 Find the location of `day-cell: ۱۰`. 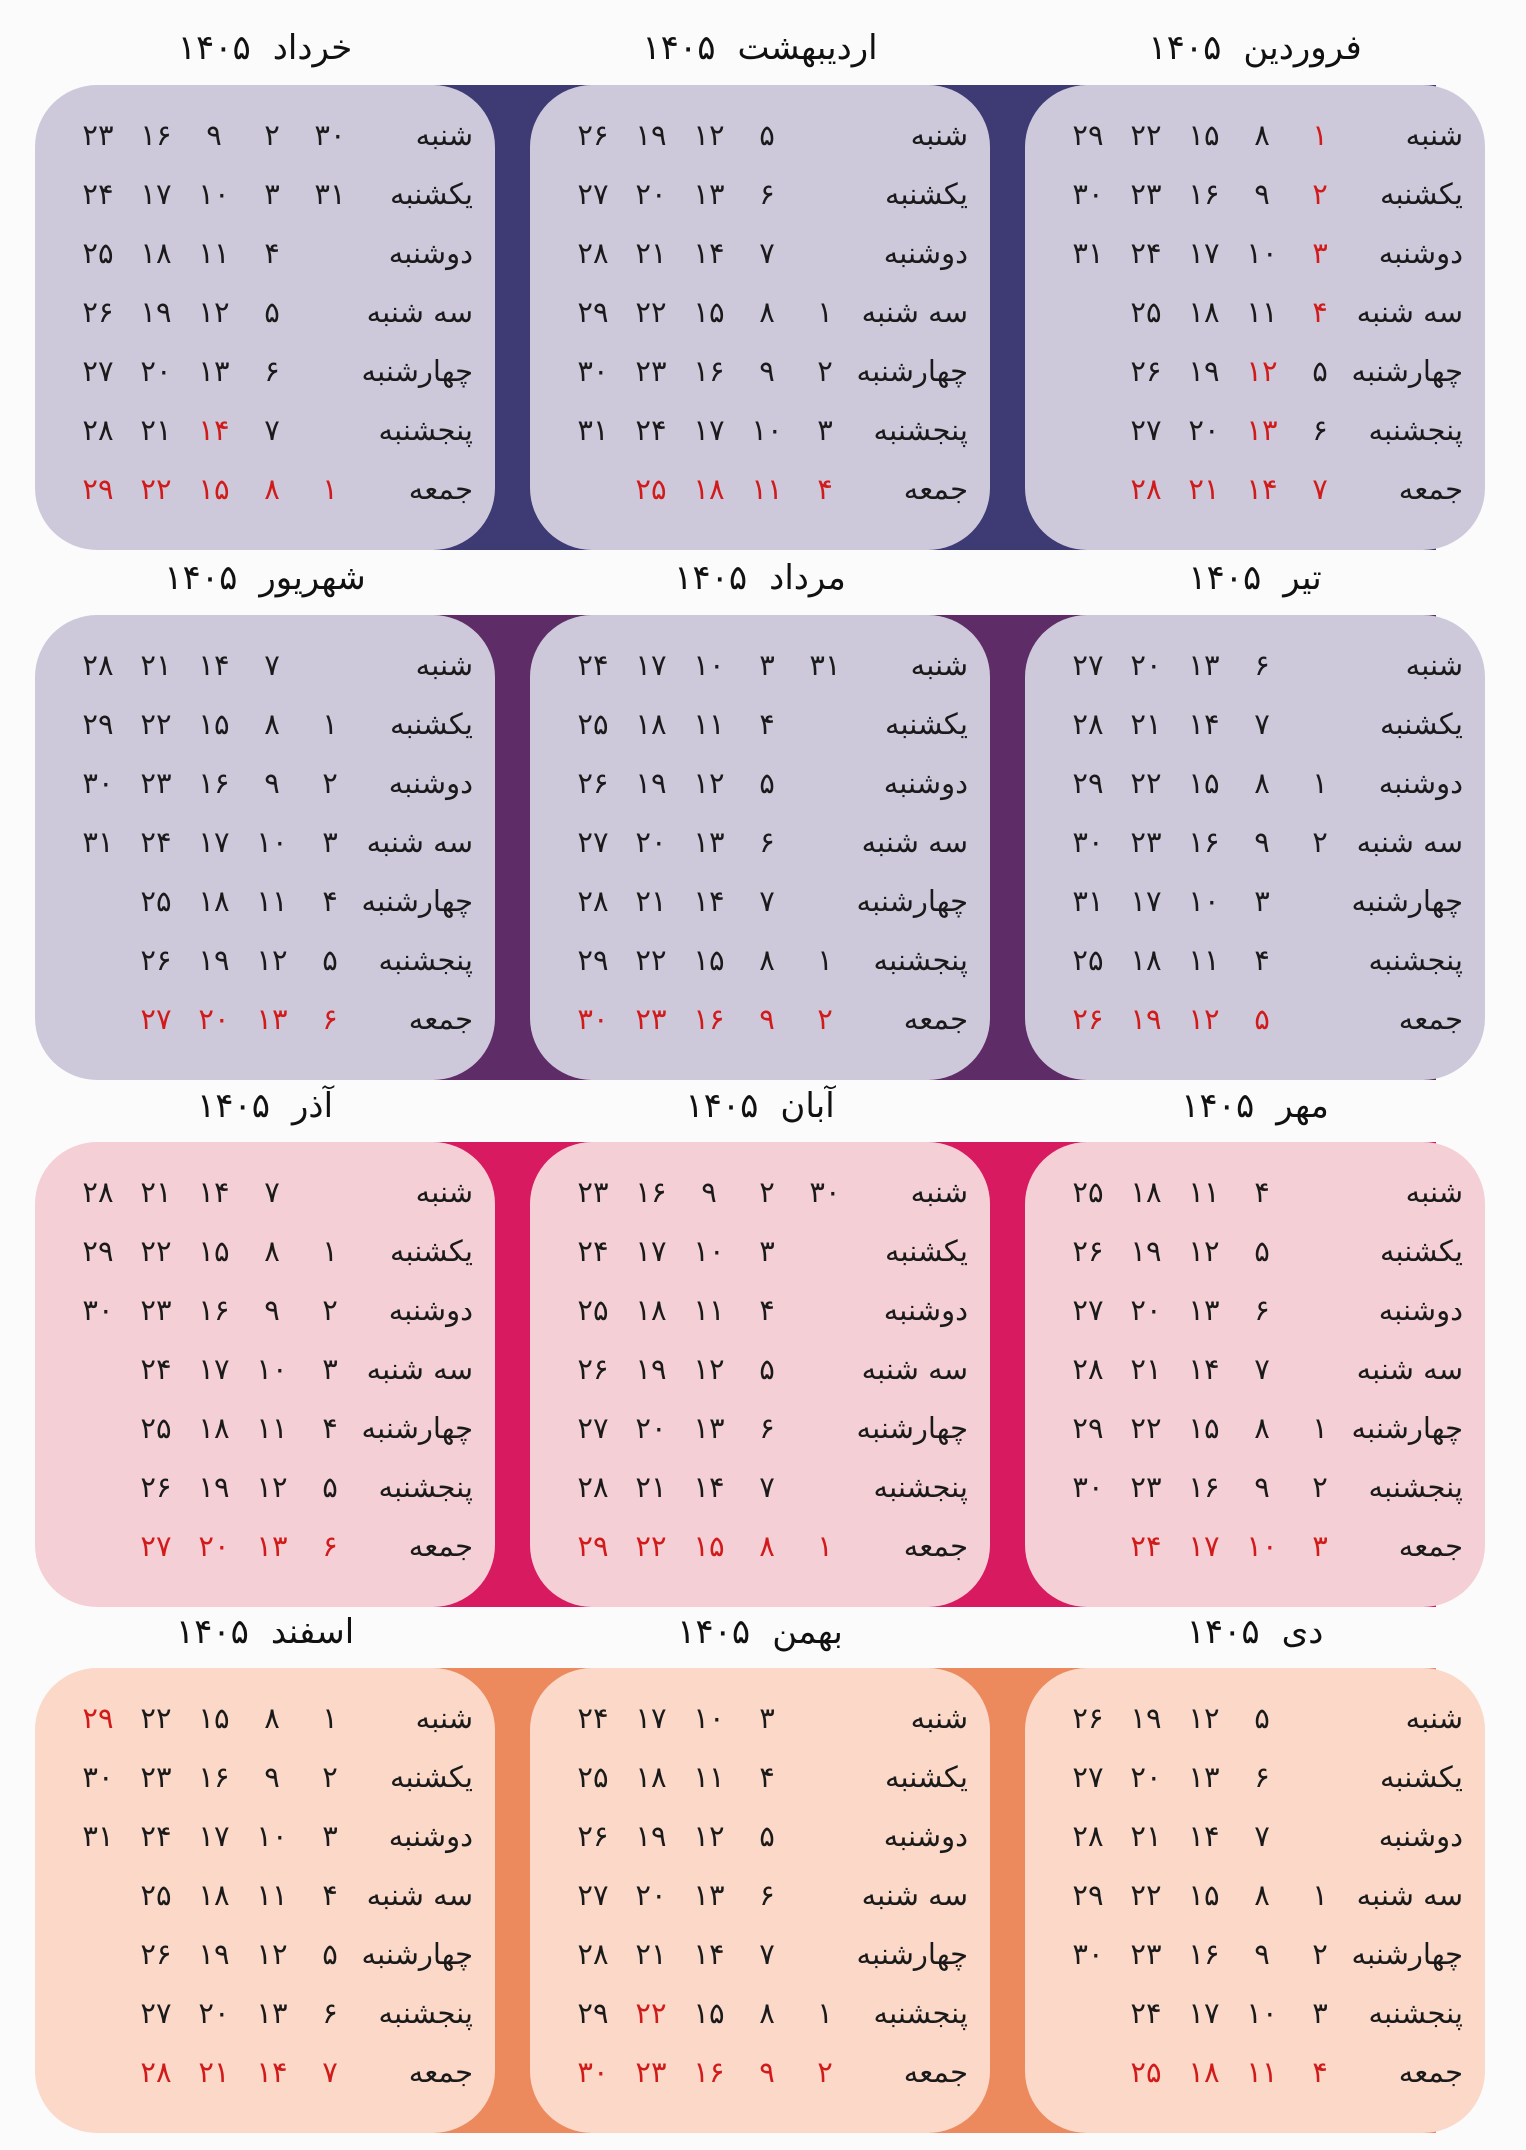

day-cell: ۱۰ is located at coordinates (709, 665).